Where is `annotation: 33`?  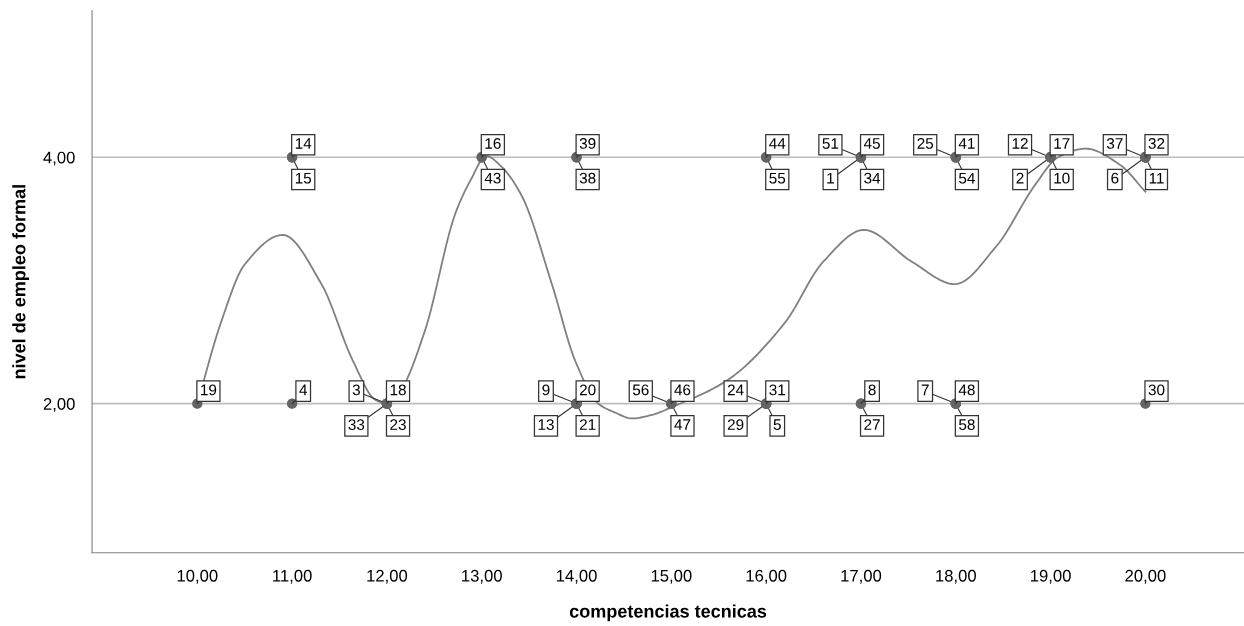 annotation: 33 is located at coordinates (356, 424).